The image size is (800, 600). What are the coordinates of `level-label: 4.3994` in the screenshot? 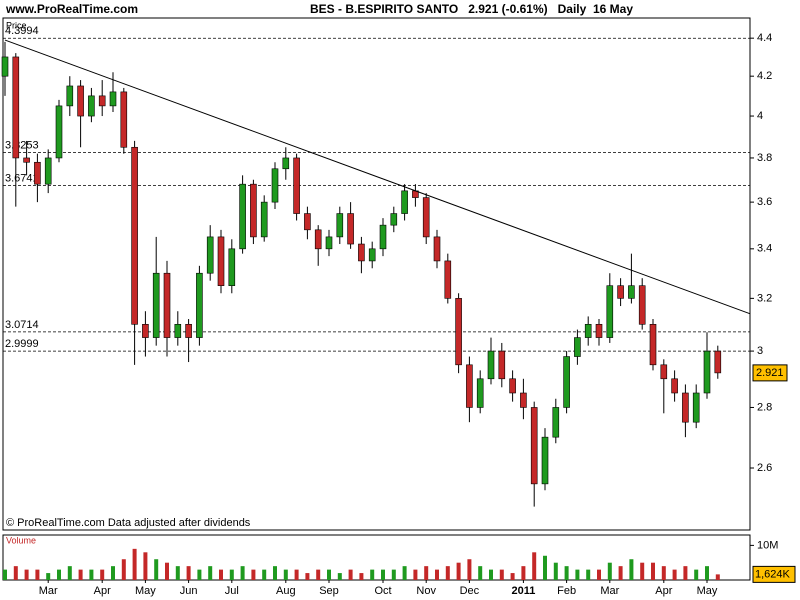 It's located at (22, 31).